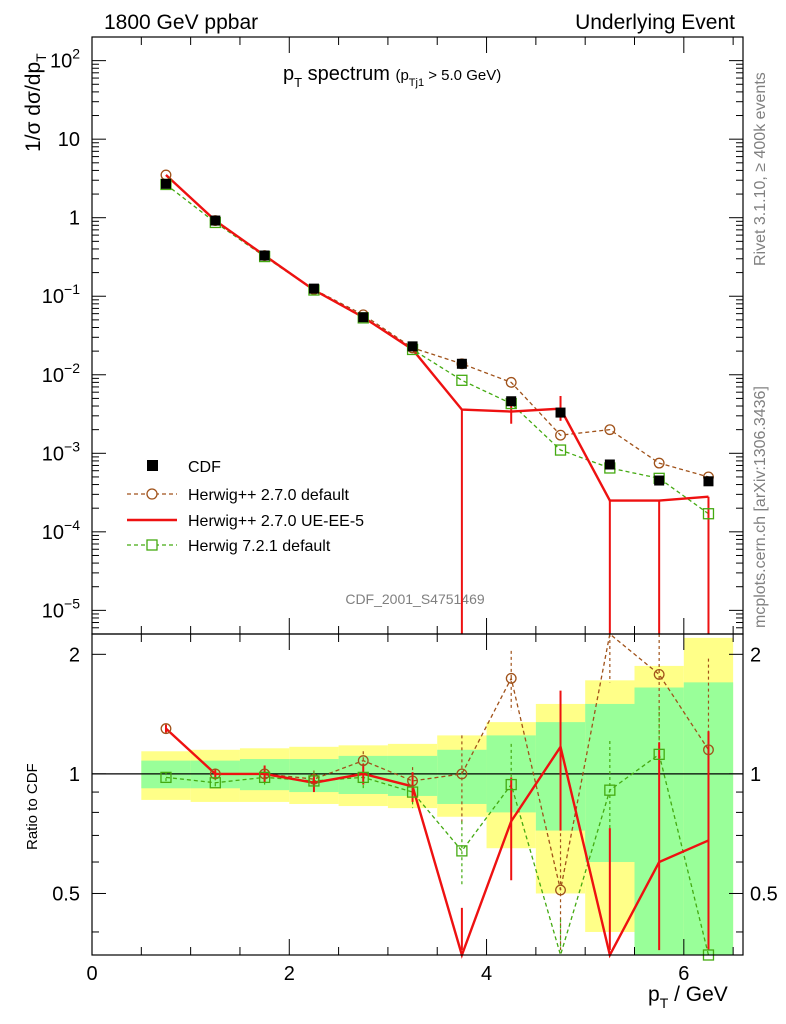 This screenshot has height=1024, width=786. Describe the element at coordinates (72, 525) in the screenshot. I see `y-tick-label-exp: −4` at that location.